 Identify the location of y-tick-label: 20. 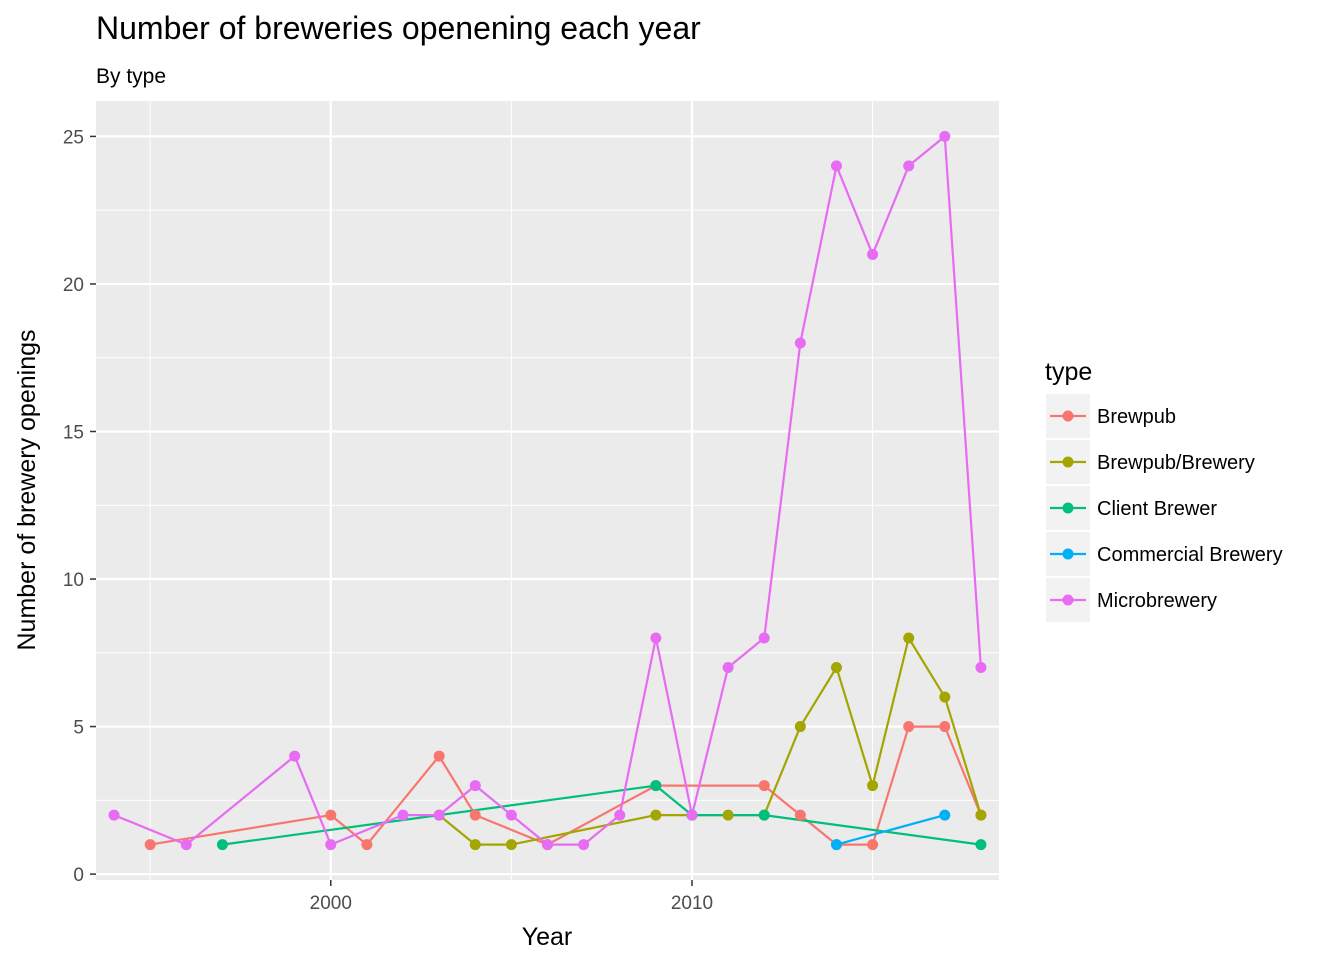
(73, 285).